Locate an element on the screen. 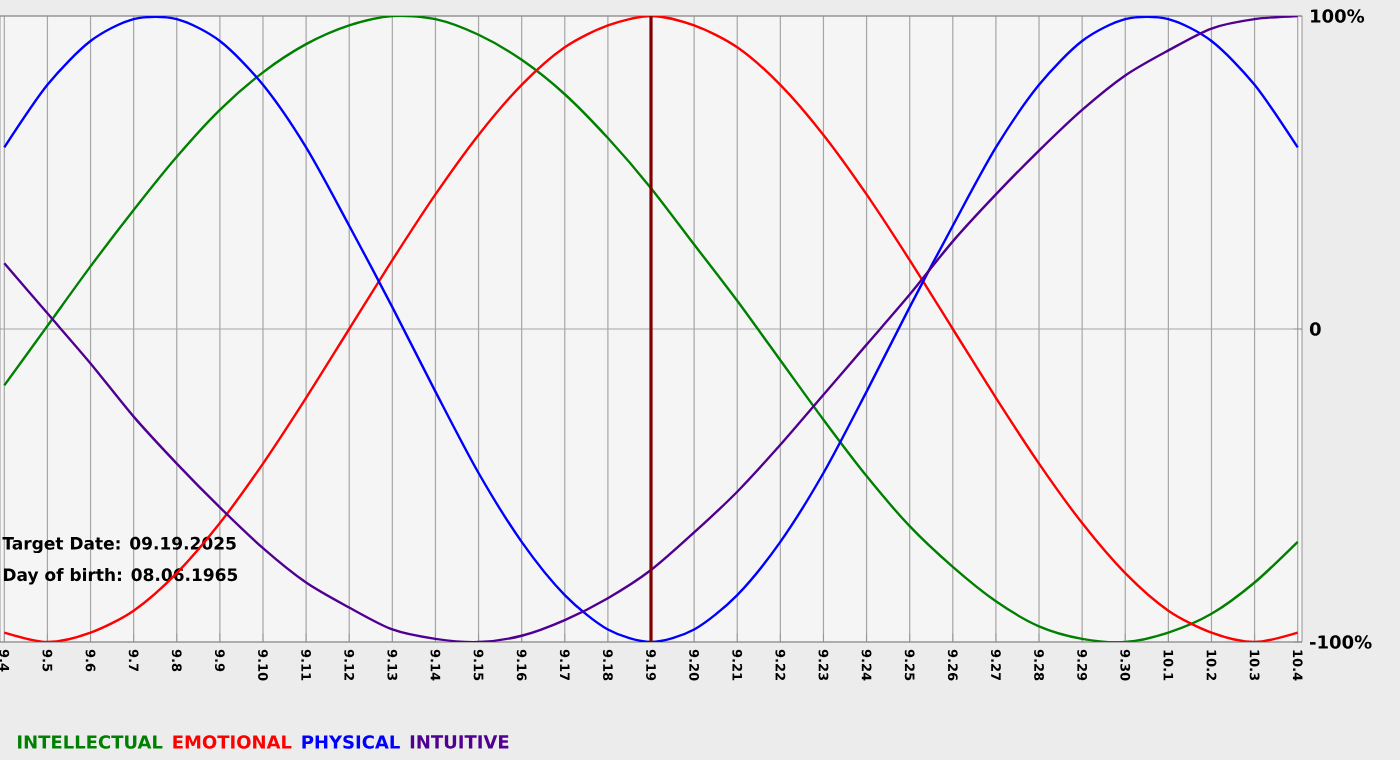  text: INTUITIVE is located at coordinates (459, 742).